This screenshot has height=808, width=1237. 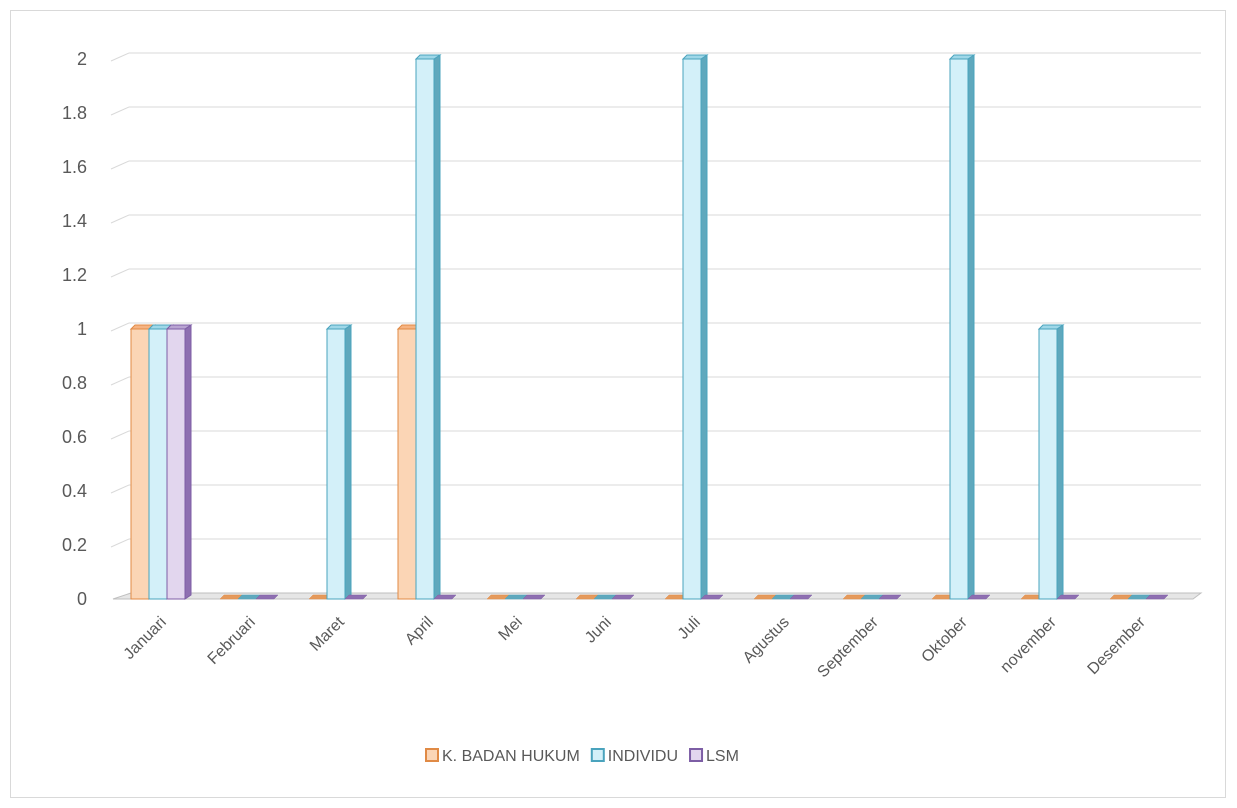 What do you see at coordinates (74, 113) in the screenshot?
I see `y-tick-label: 1.8` at bounding box center [74, 113].